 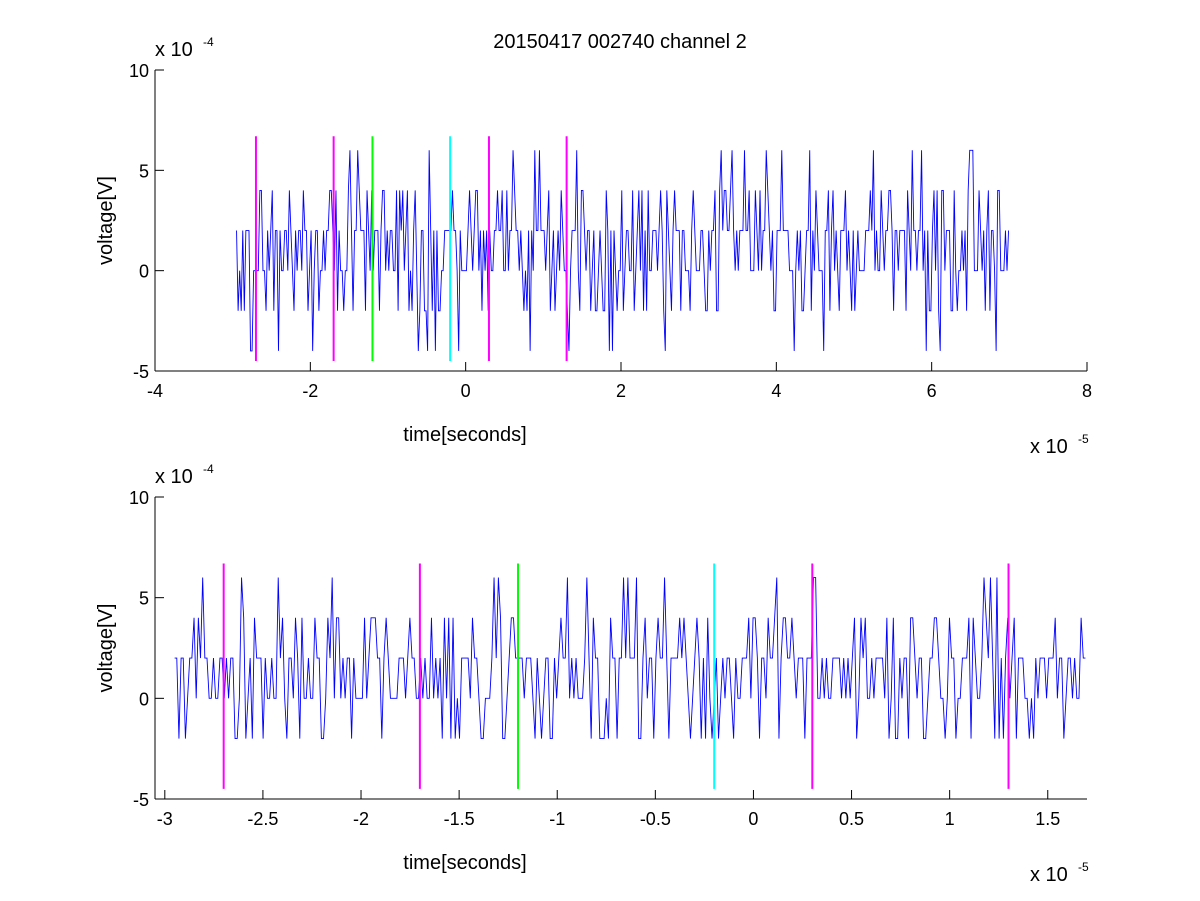 I want to click on x-tick-label: 1, so click(x=950, y=819).